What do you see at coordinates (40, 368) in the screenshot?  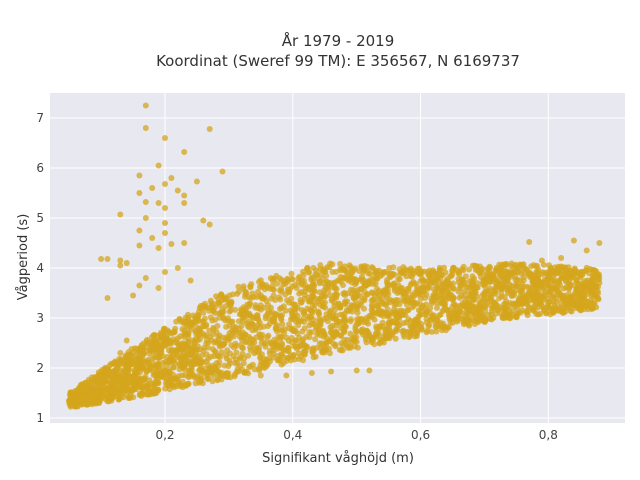 I see `y-tick-label: 2` at bounding box center [40, 368].